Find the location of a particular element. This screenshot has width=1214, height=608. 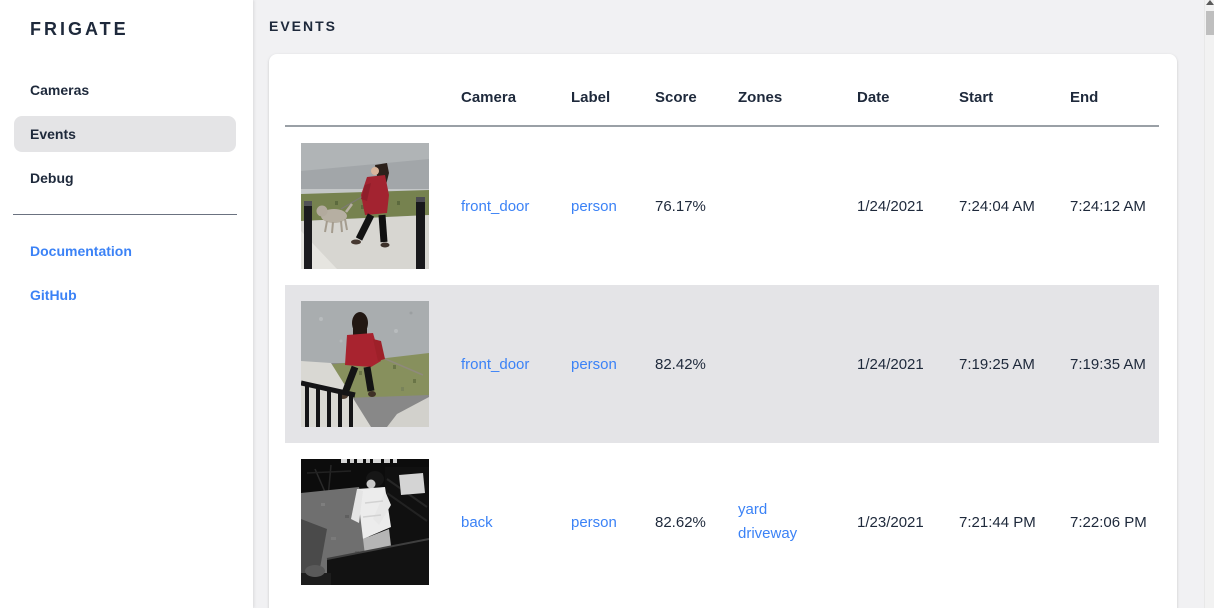

sidebar-item-events: Events is located at coordinates (125, 134).